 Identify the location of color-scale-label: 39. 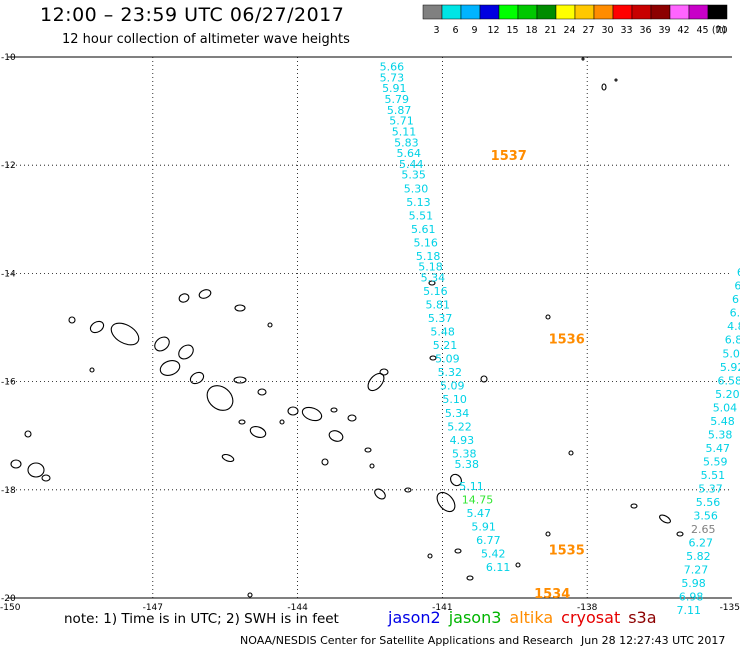
(664, 30).